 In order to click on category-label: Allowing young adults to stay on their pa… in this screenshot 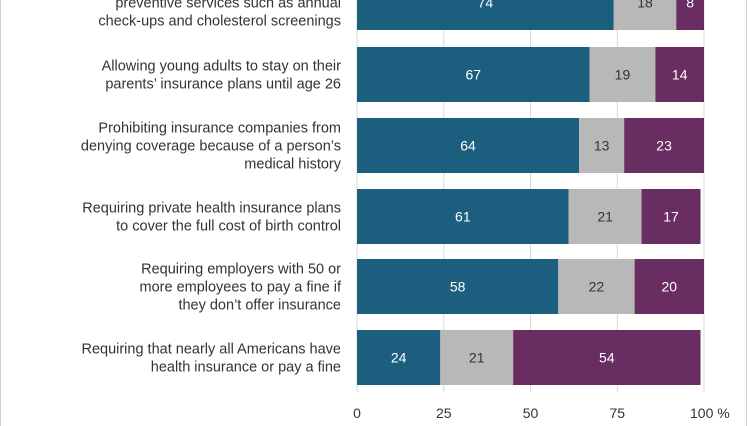, I will do `click(222, 76)`.